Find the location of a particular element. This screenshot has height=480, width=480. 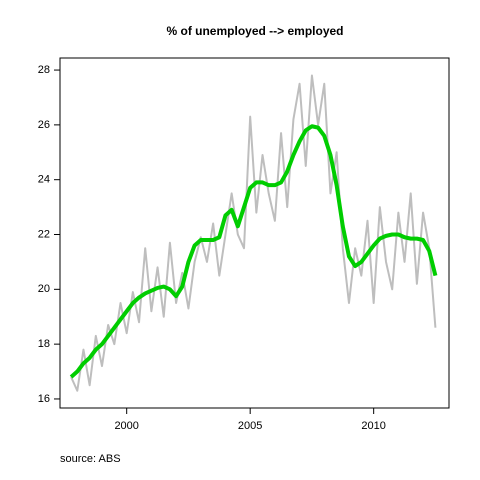

x-tick-label: 2000 is located at coordinates (126, 426).